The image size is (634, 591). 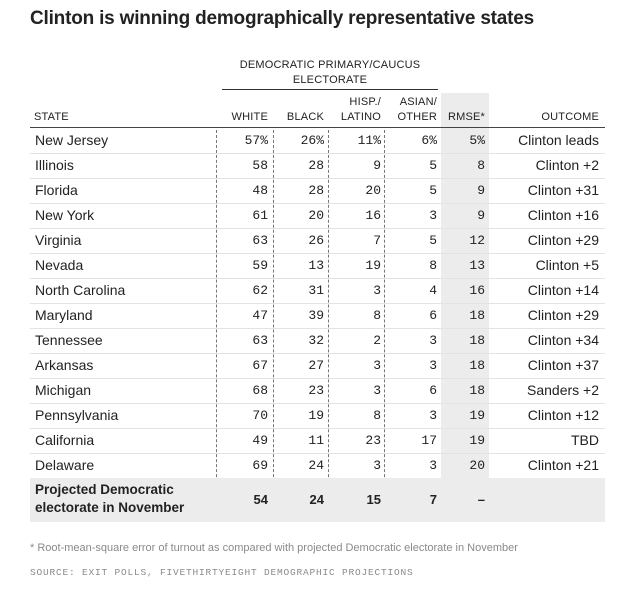 What do you see at coordinates (330, 65) in the screenshot?
I see `group-header-line-1: Democratic primary/caucus` at bounding box center [330, 65].